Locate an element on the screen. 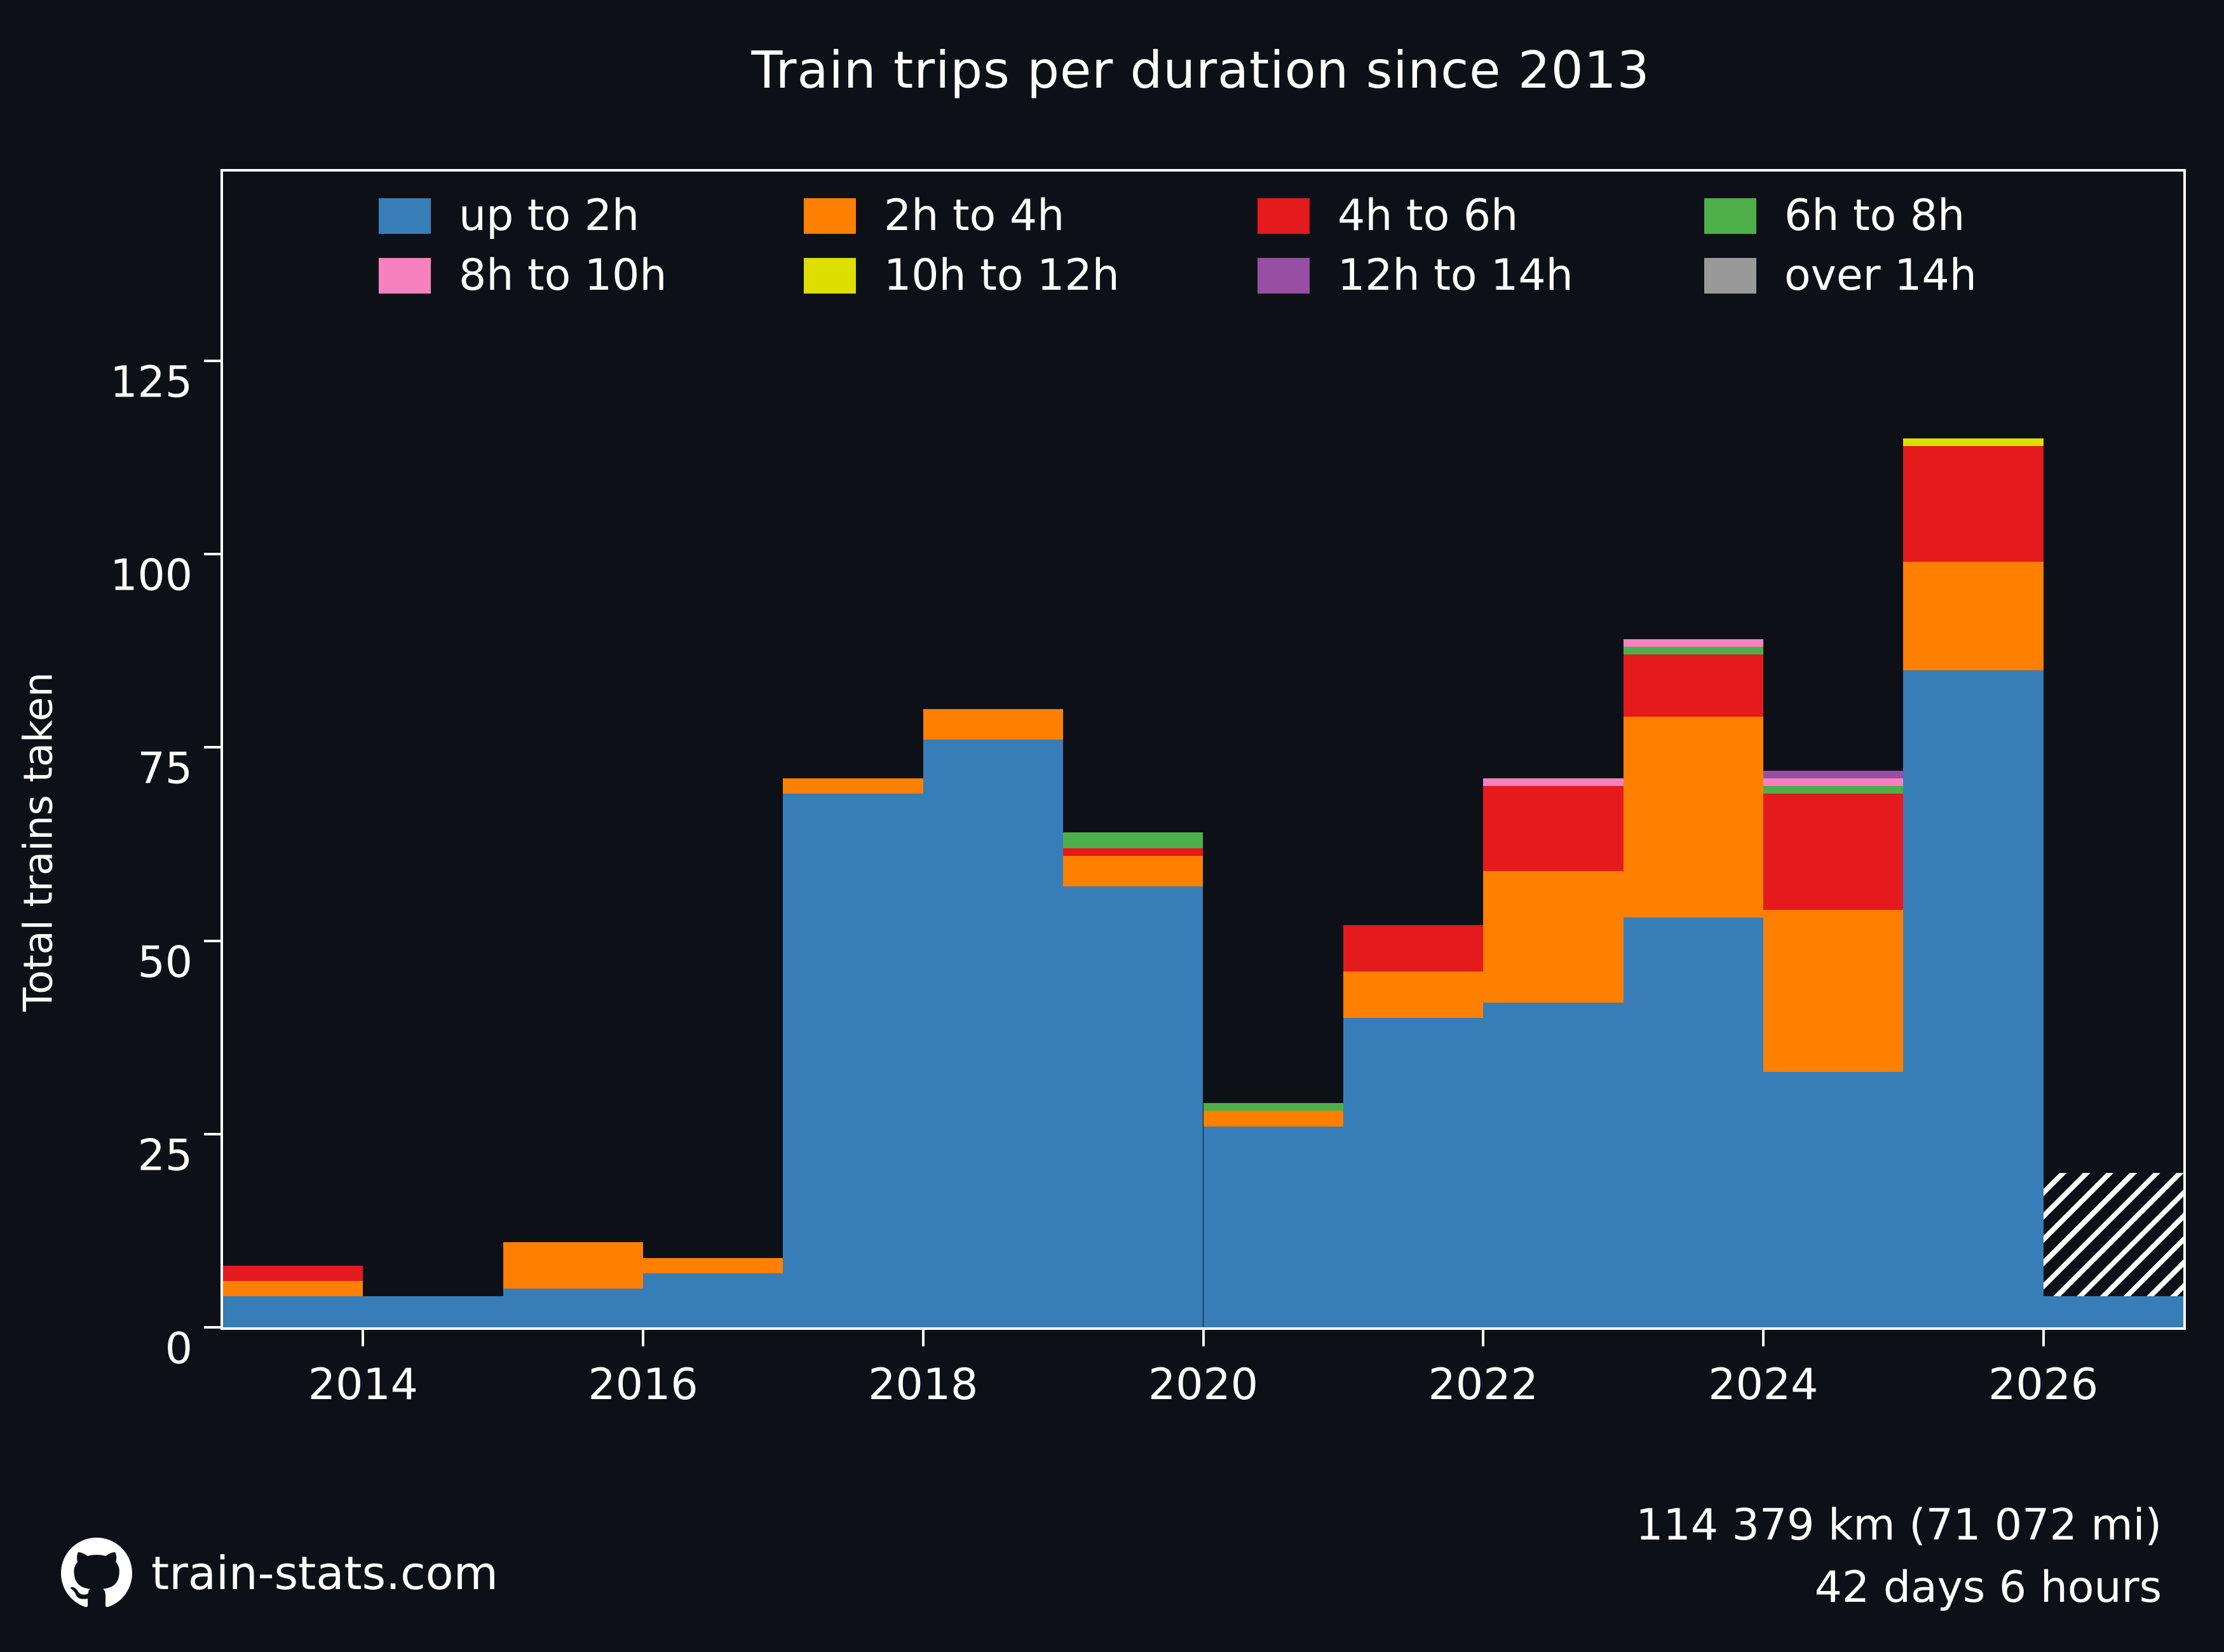  y-tick-label: 100 is located at coordinates (151, 576).